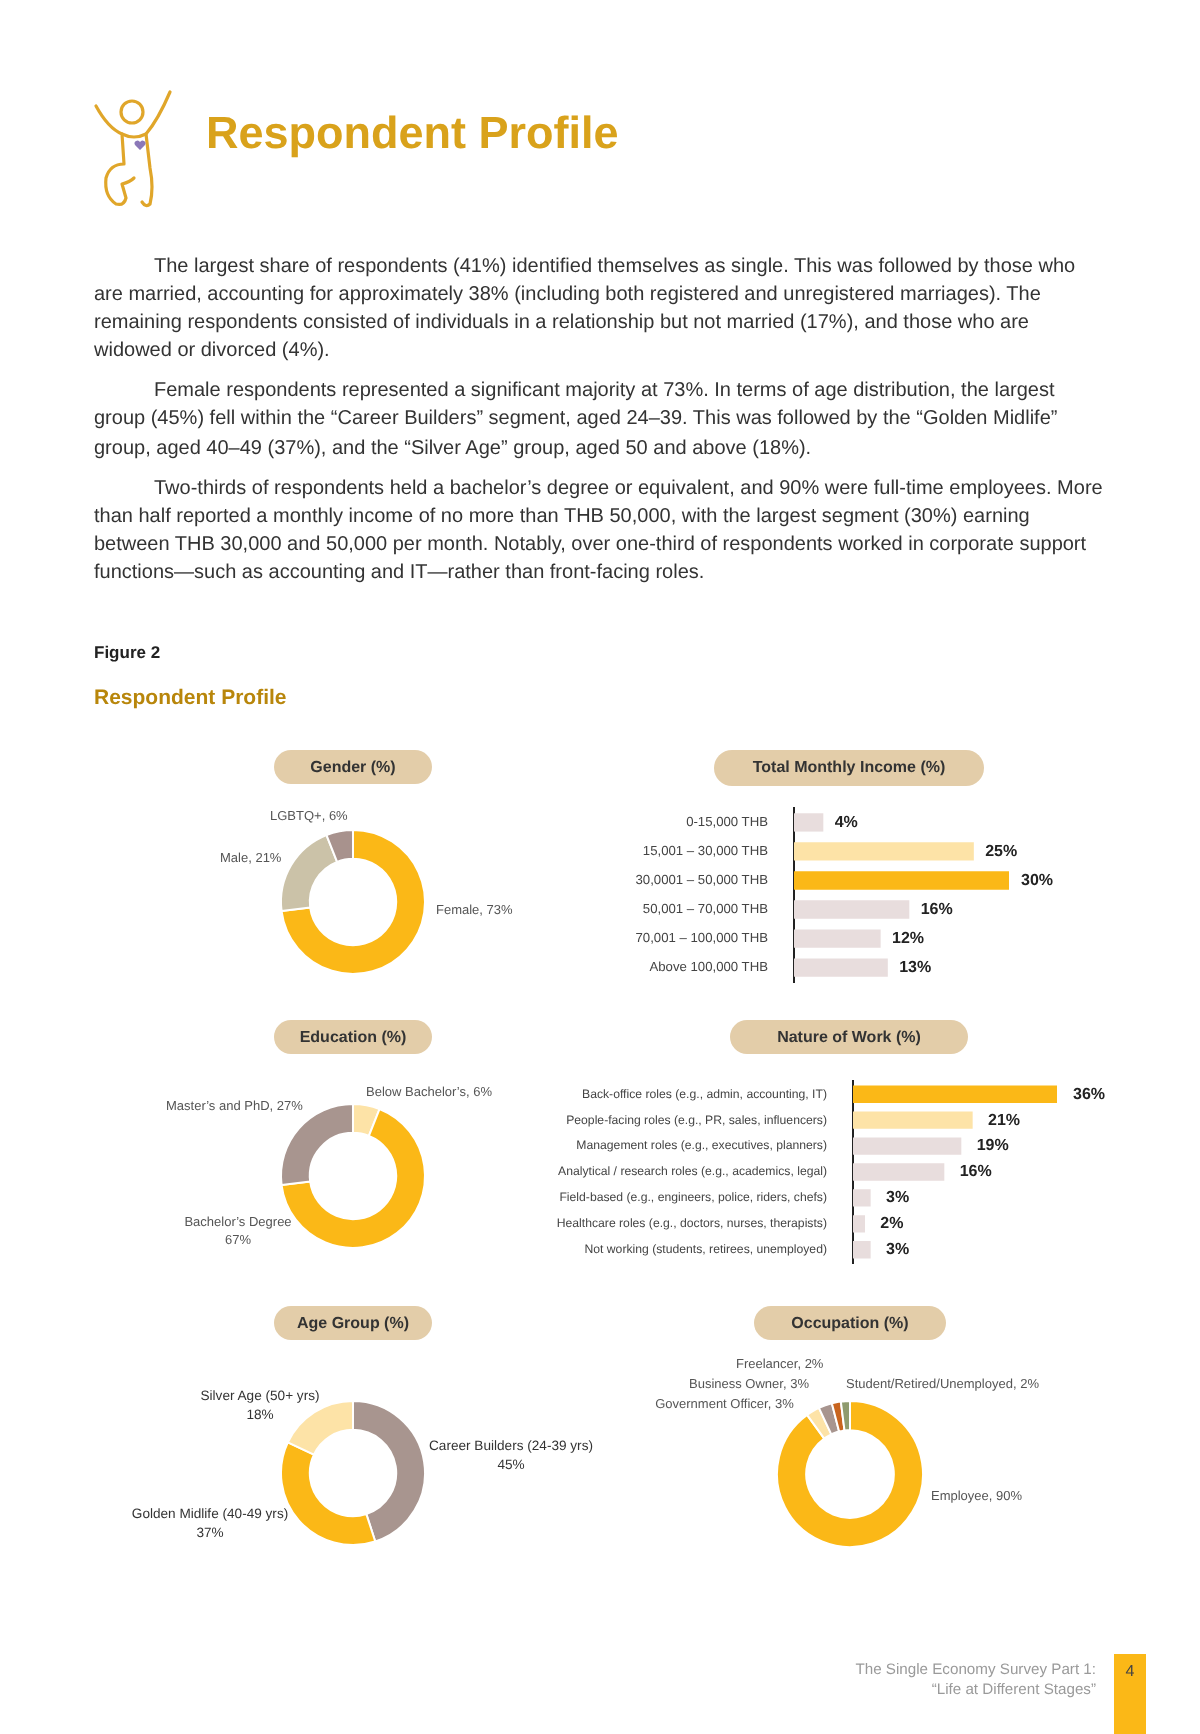 Image resolution: width=1200 pixels, height=1734 pixels. What do you see at coordinates (353, 1323) in the screenshot?
I see `chart-title: Age Group (%)` at bounding box center [353, 1323].